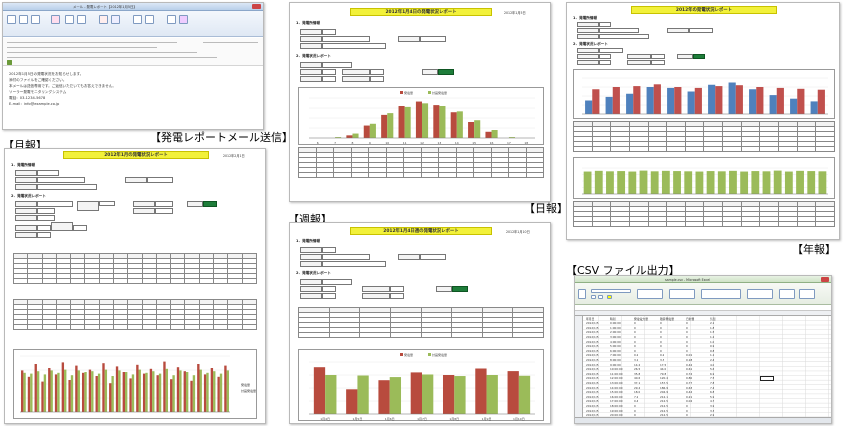 This screenshot has width=843, height=426. I want to click on csv-cell: 26.5, so click(637, 369).